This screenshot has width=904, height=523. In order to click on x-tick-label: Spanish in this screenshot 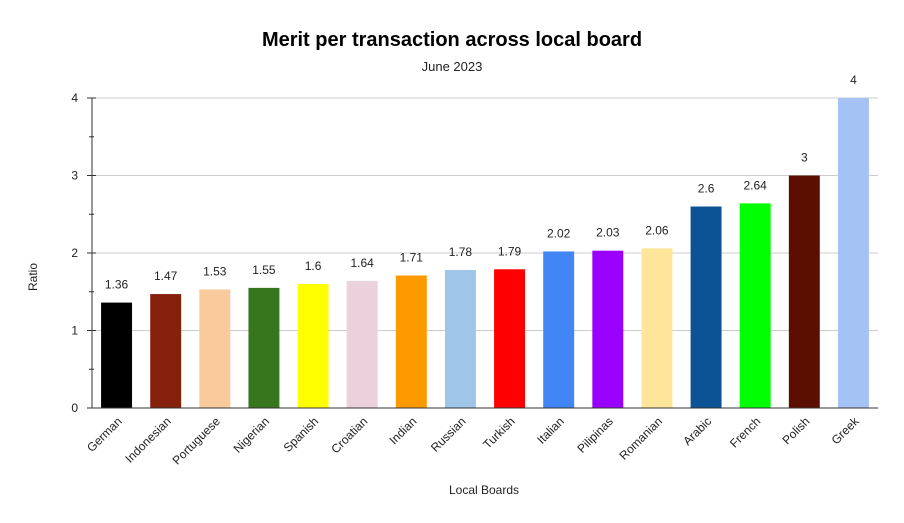, I will do `click(301, 434)`.